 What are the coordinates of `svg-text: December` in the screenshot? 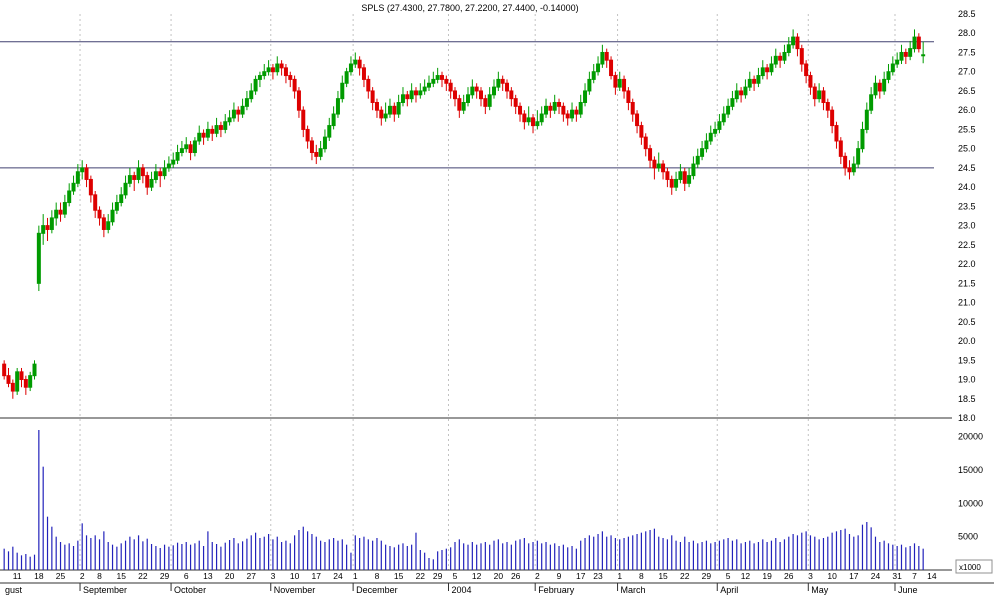 It's located at (377, 590).